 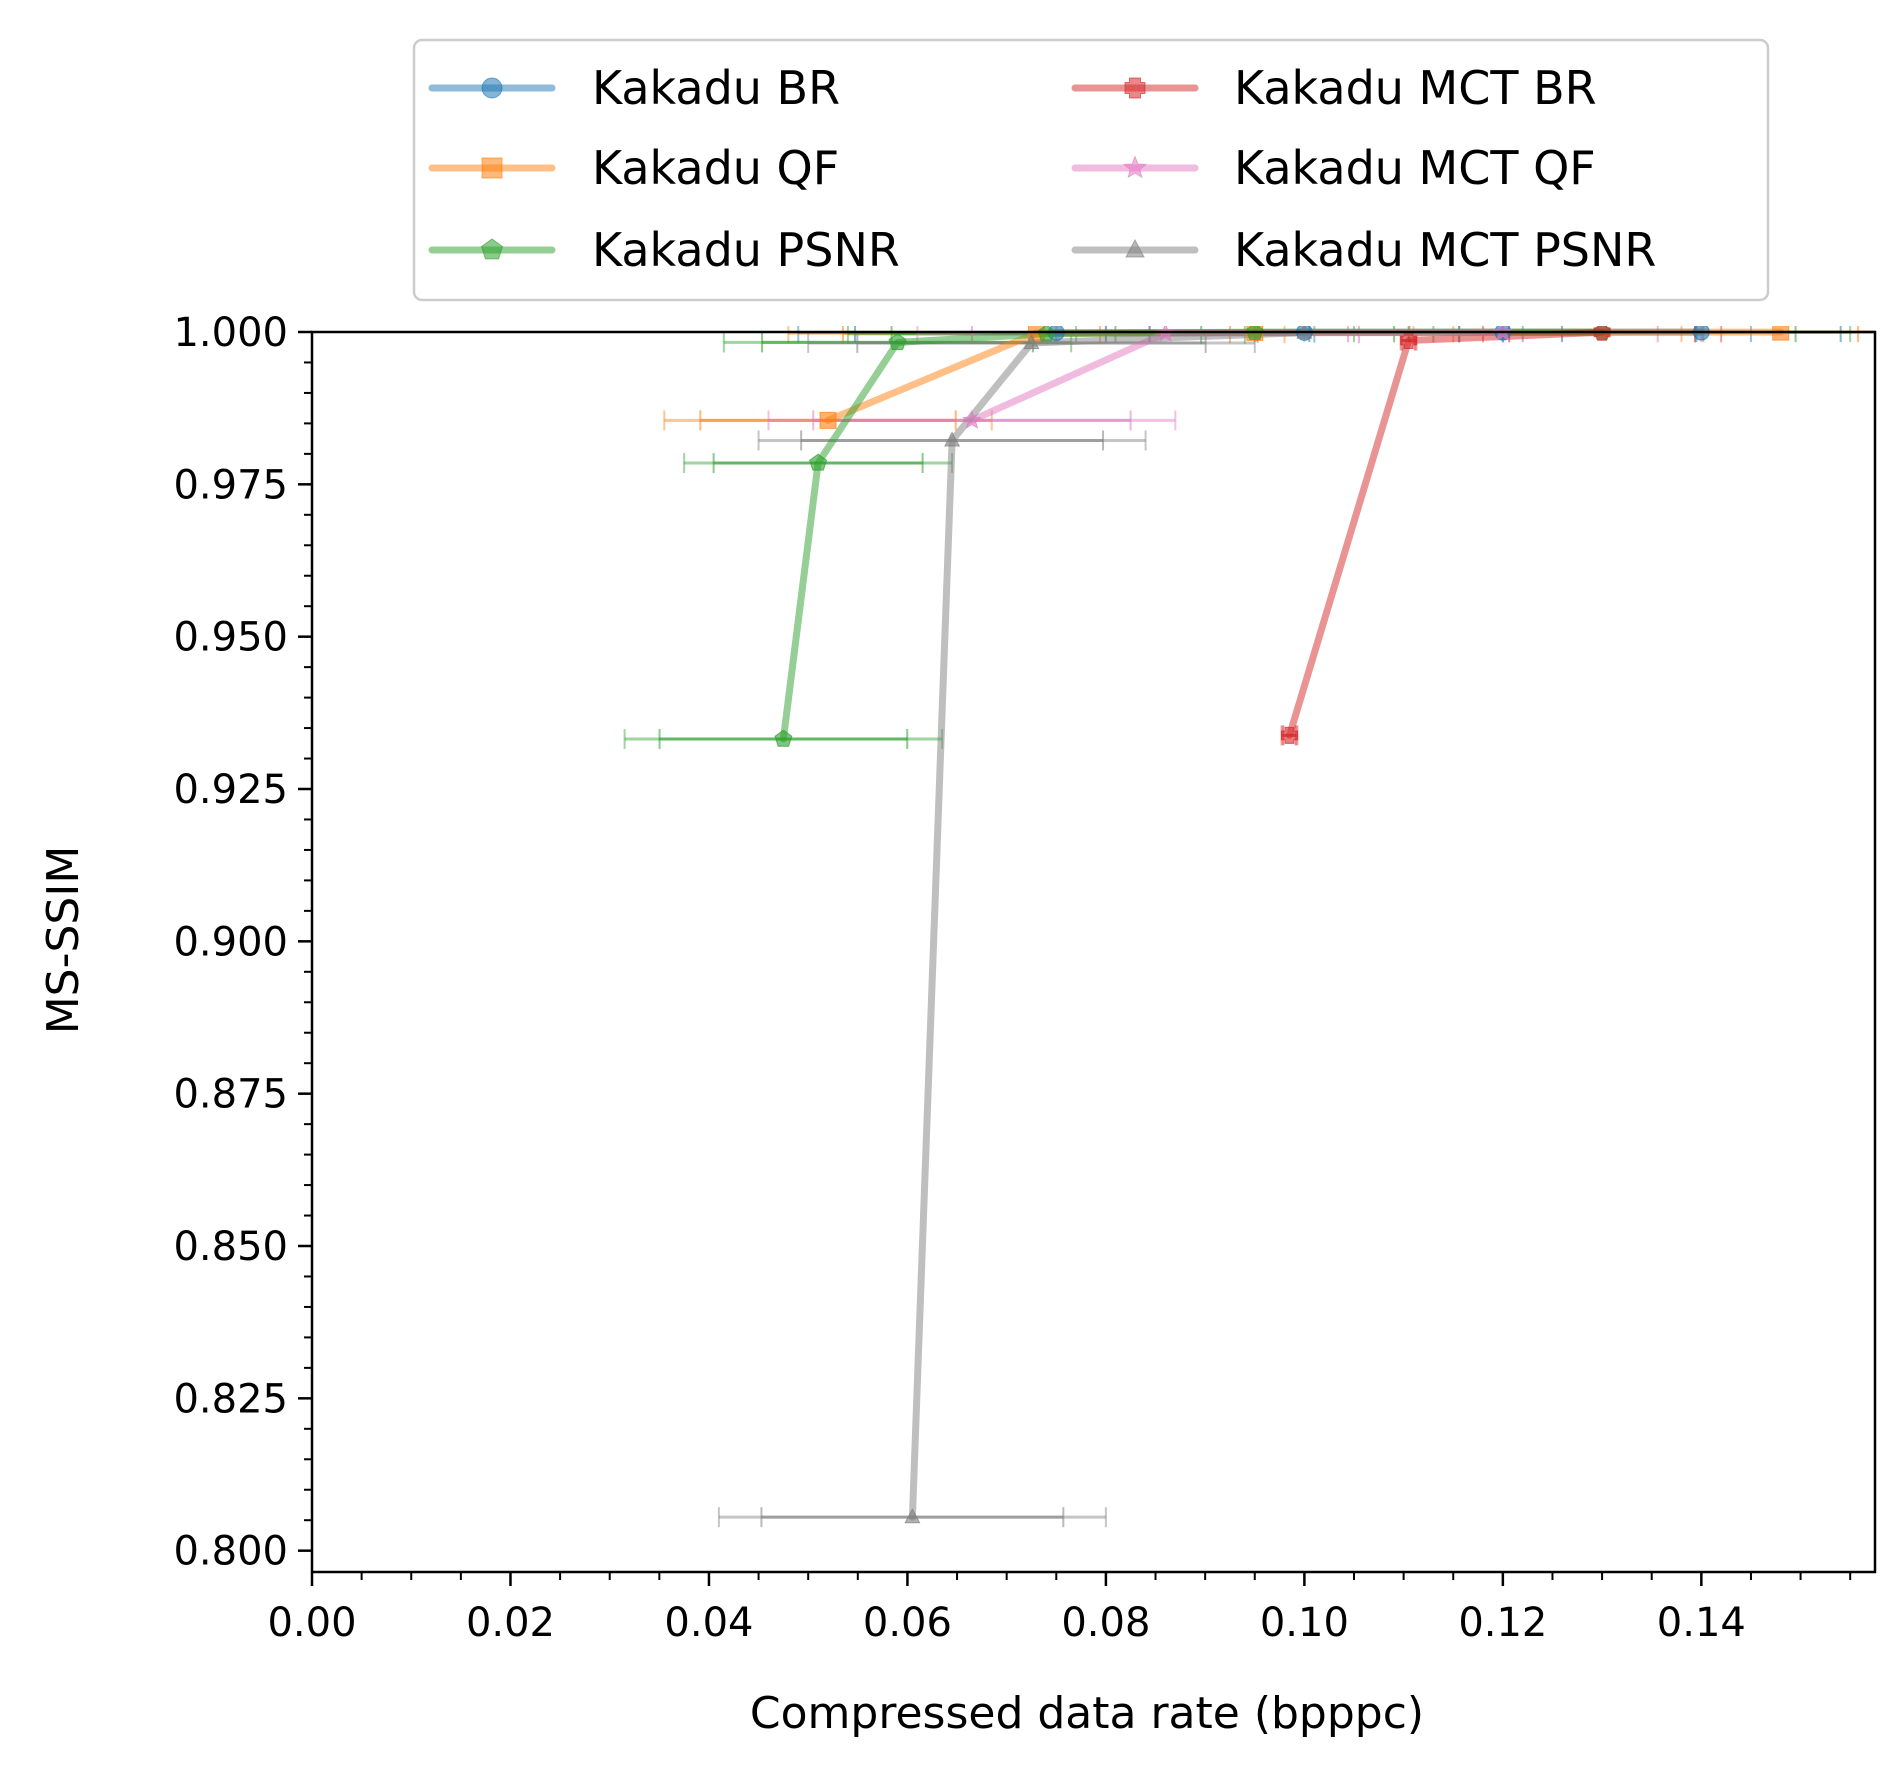 I want to click on legend-label-kakadu-br: Kakadu BR, so click(x=716, y=88).